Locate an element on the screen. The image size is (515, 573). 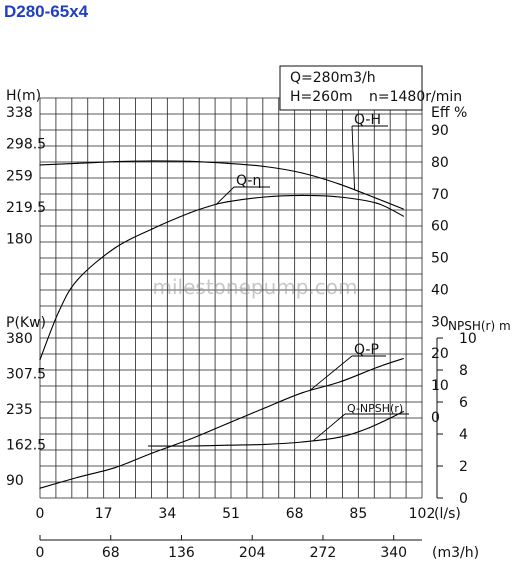
series-q-eta-leader is located at coordinates (225, 195).